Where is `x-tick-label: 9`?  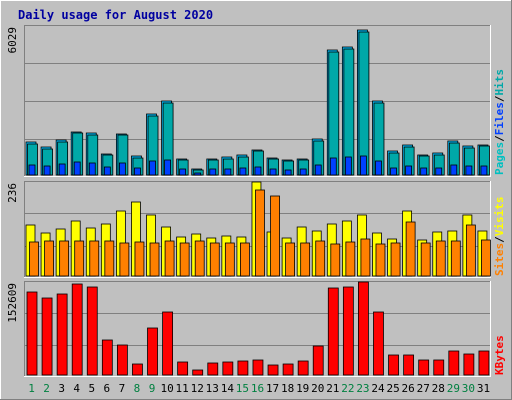
x-tick-label: 9 is located at coordinates (152, 388).